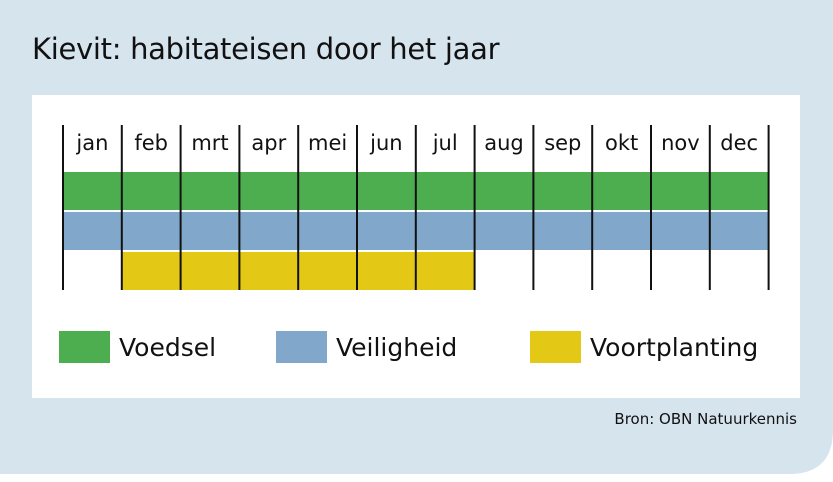 This screenshot has height=482, width=833. Describe the element at coordinates (268, 143) in the screenshot. I see `month-label-apr: apr` at that location.